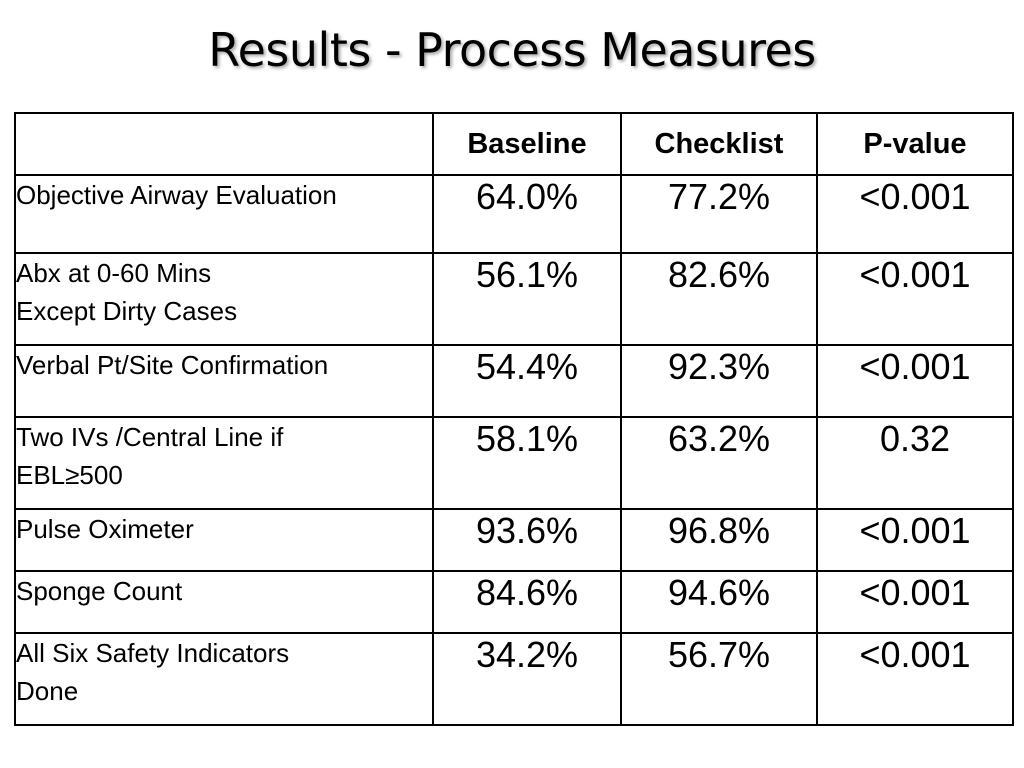 The height and width of the screenshot is (768, 1024). Describe the element at coordinates (105, 529) in the screenshot. I see `row-label-line: Pulse Oximeter` at that location.